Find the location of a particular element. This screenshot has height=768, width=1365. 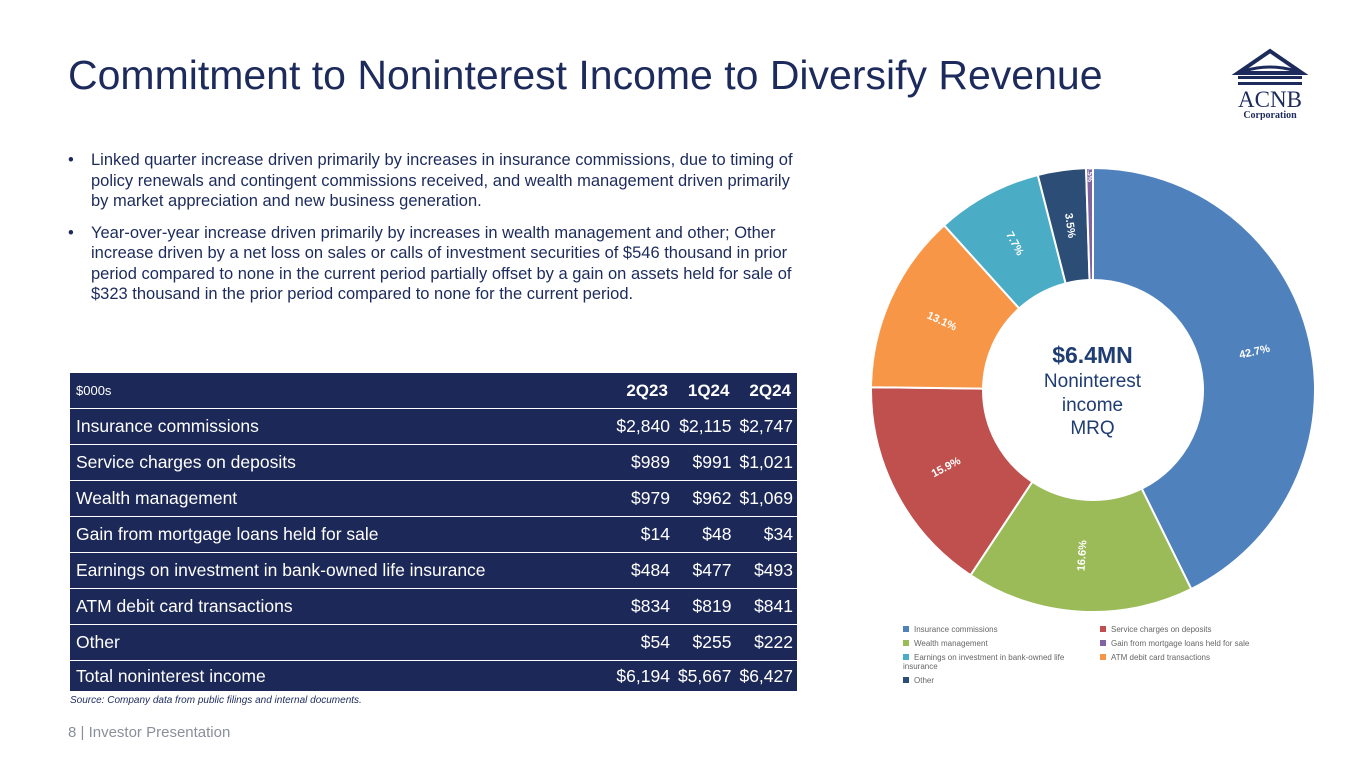

row-label: Total noninterest income is located at coordinates (171, 675).